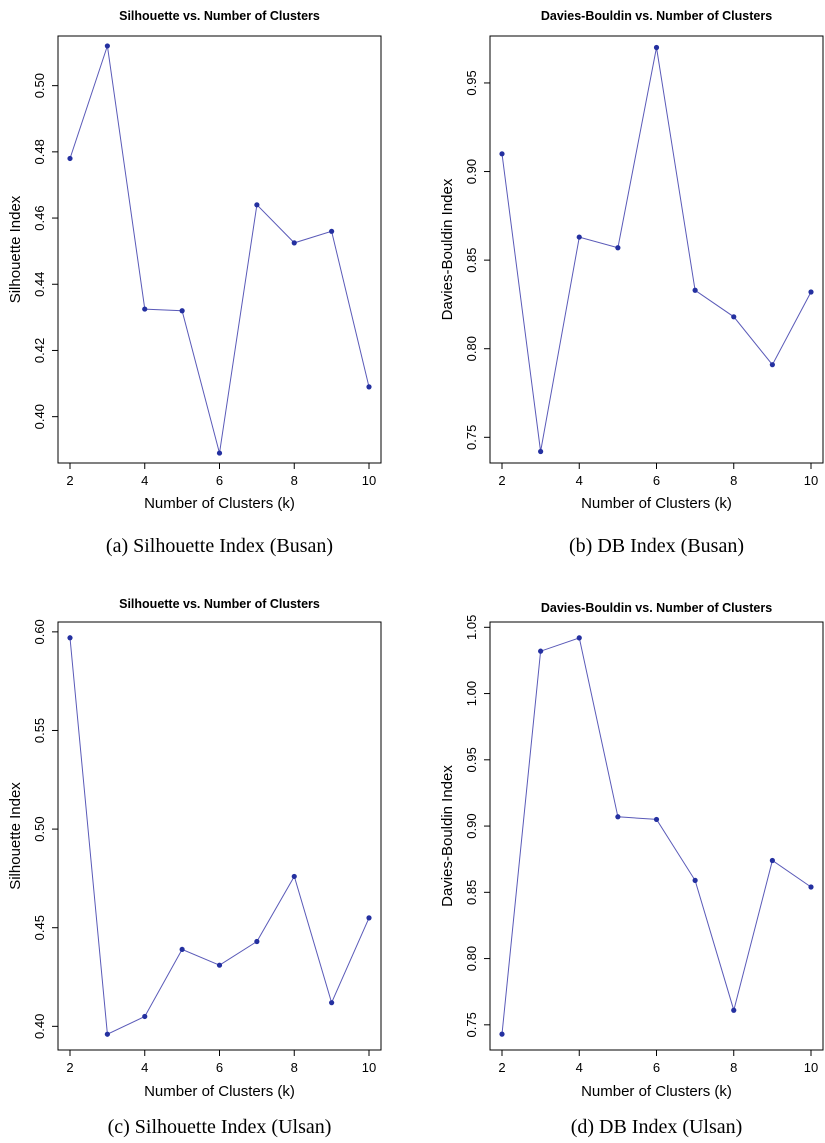  Describe the element at coordinates (39, 284) in the screenshot. I see `y-tick-label: 0.44` at that location.